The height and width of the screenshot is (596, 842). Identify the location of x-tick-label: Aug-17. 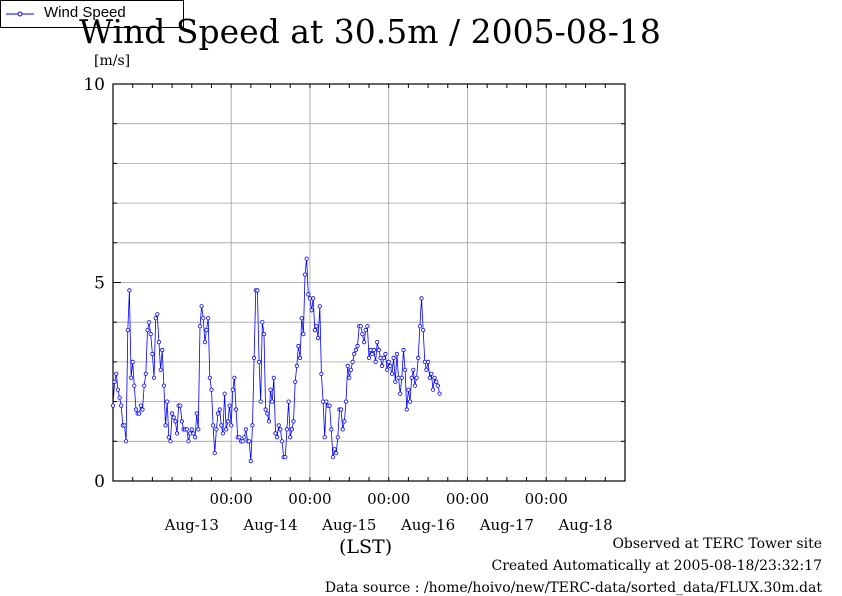
(506, 525).